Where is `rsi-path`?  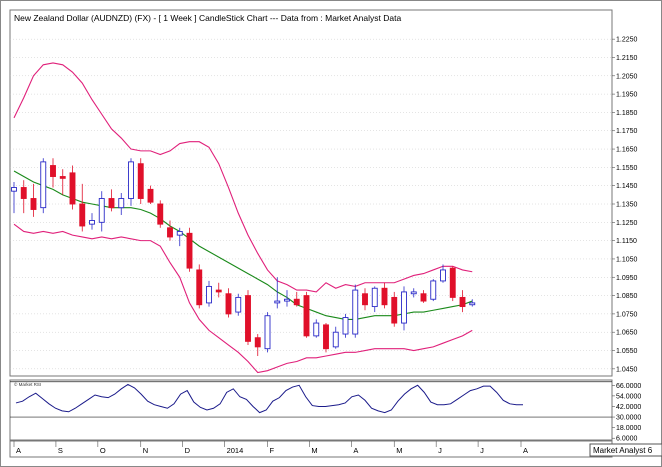
rsi-path is located at coordinates (269, 398).